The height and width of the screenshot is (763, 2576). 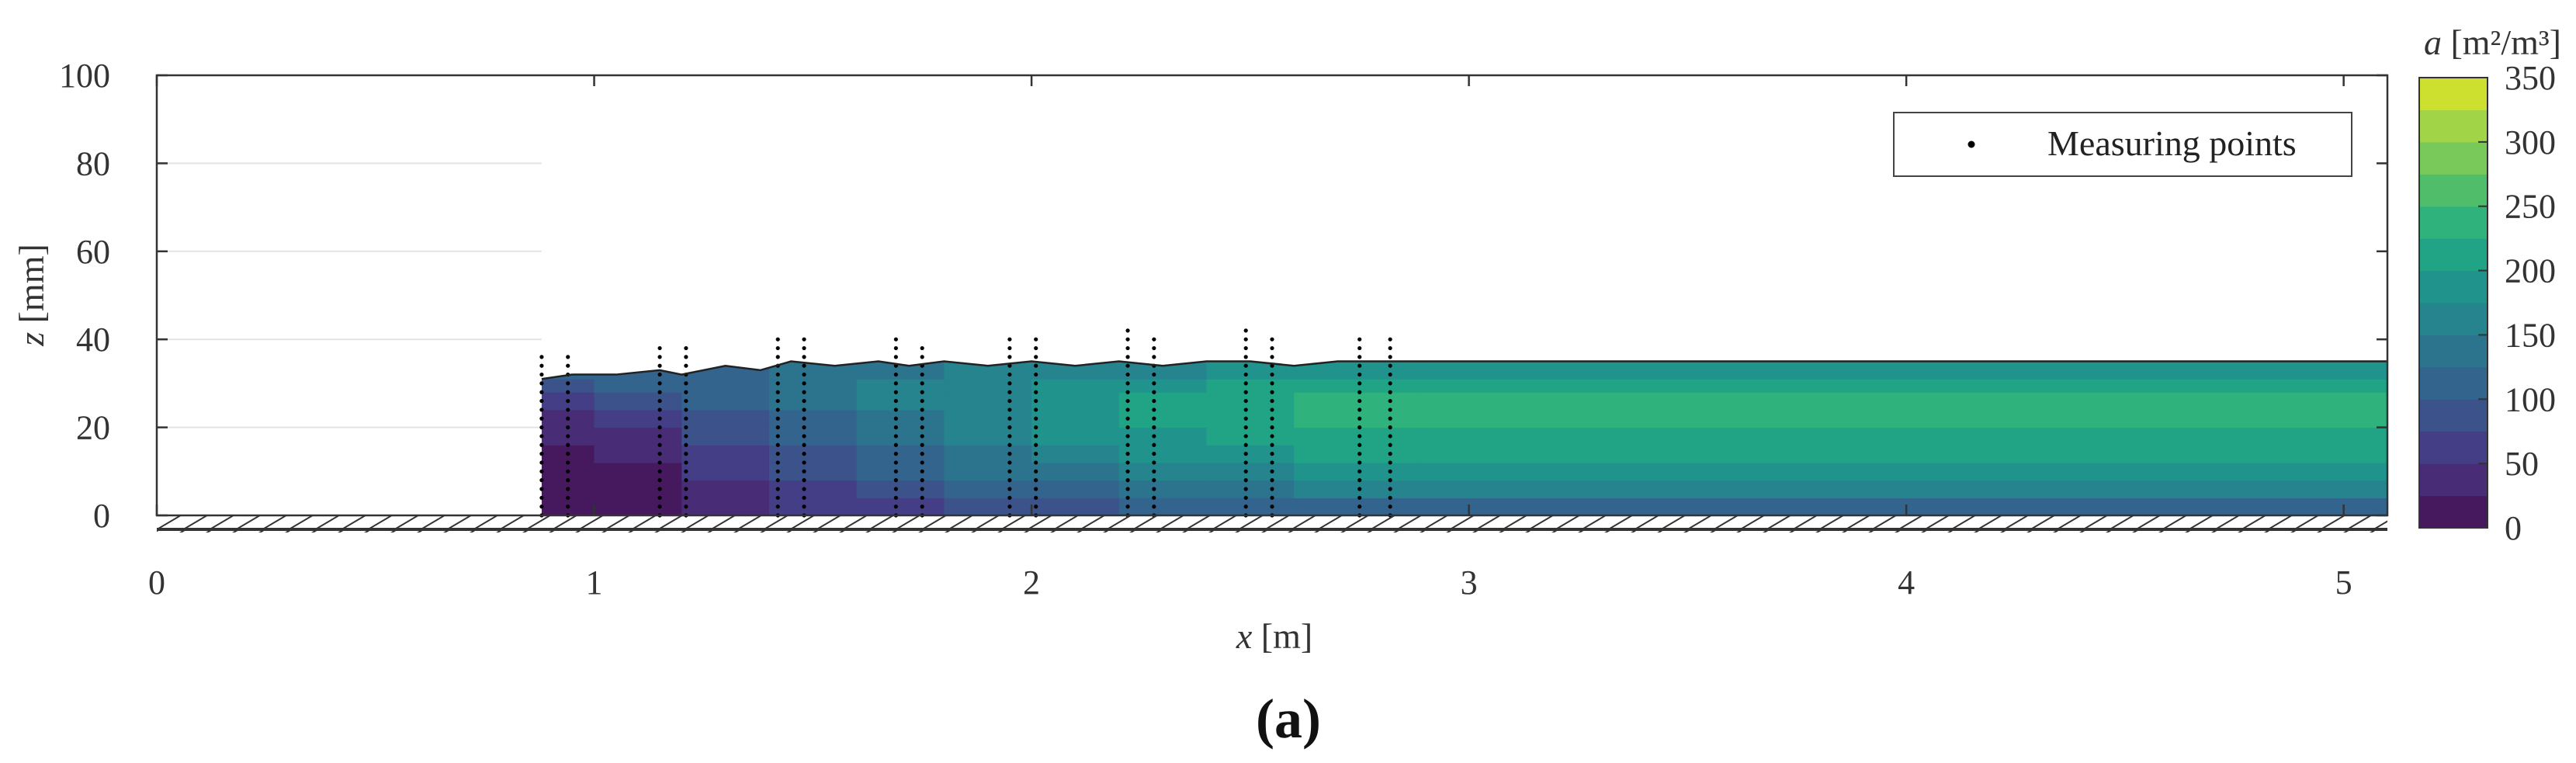 What do you see at coordinates (2530, 207) in the screenshot?
I see `colorbar-tick-label: 250` at bounding box center [2530, 207].